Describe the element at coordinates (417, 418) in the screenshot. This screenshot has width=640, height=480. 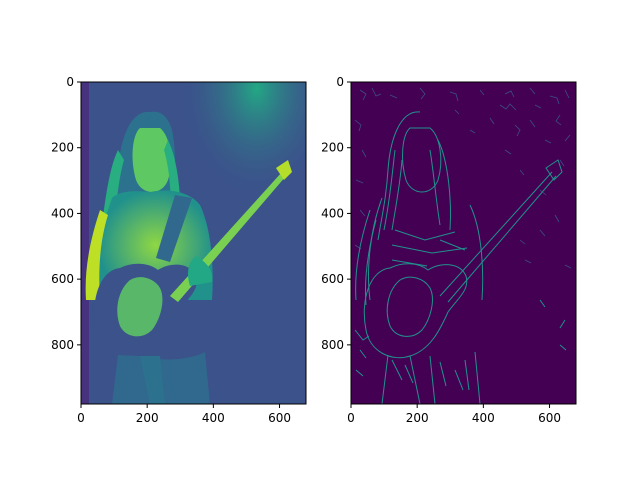
I see `right-x-tick-label: 200` at that location.